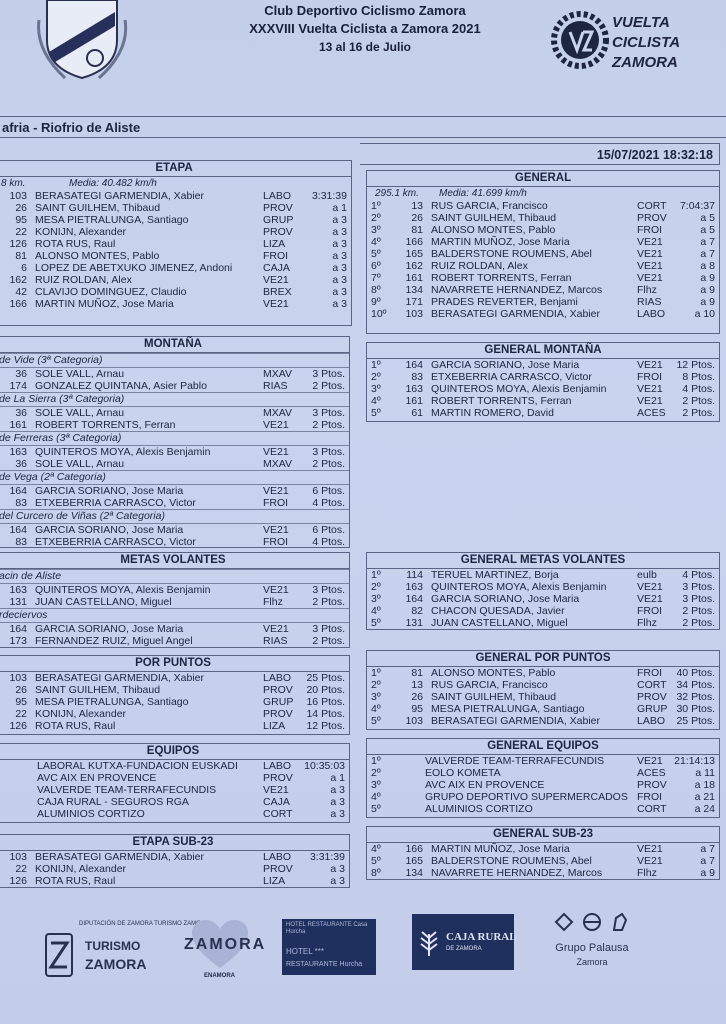  I want to click on bib-number: 174, so click(18, 386).